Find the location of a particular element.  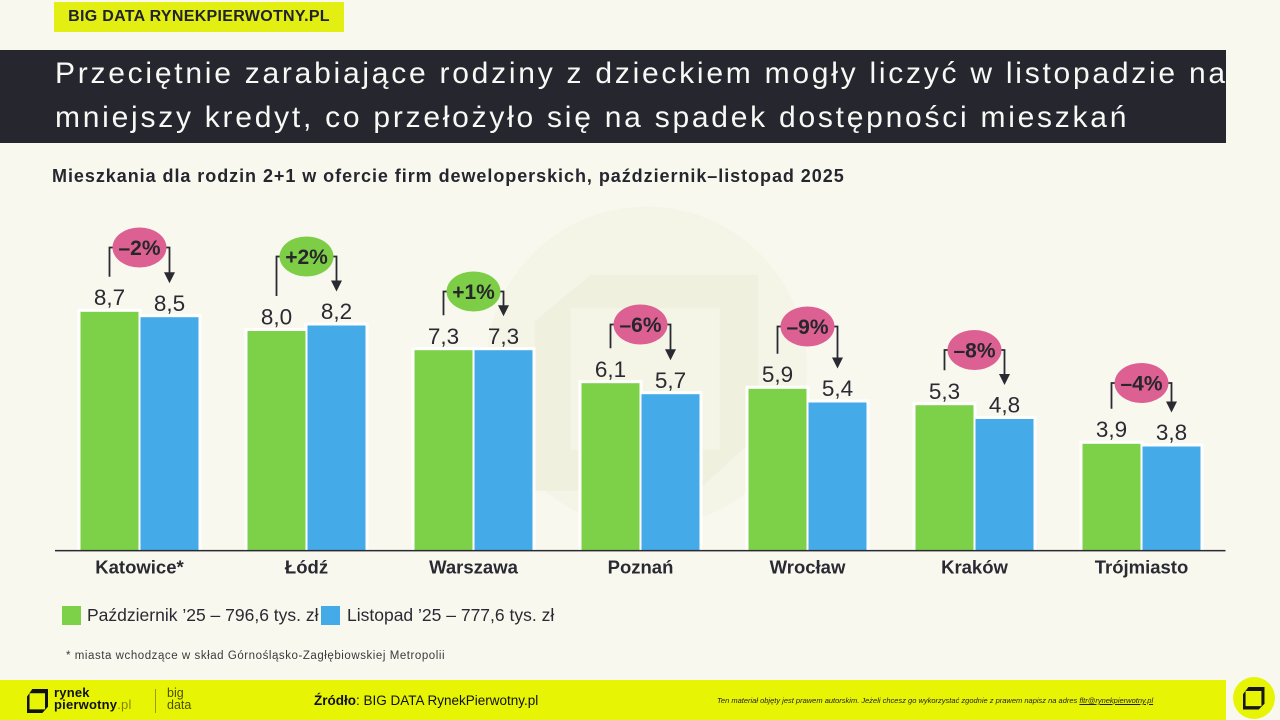

svg-text: Wrocław is located at coordinates (808, 567).